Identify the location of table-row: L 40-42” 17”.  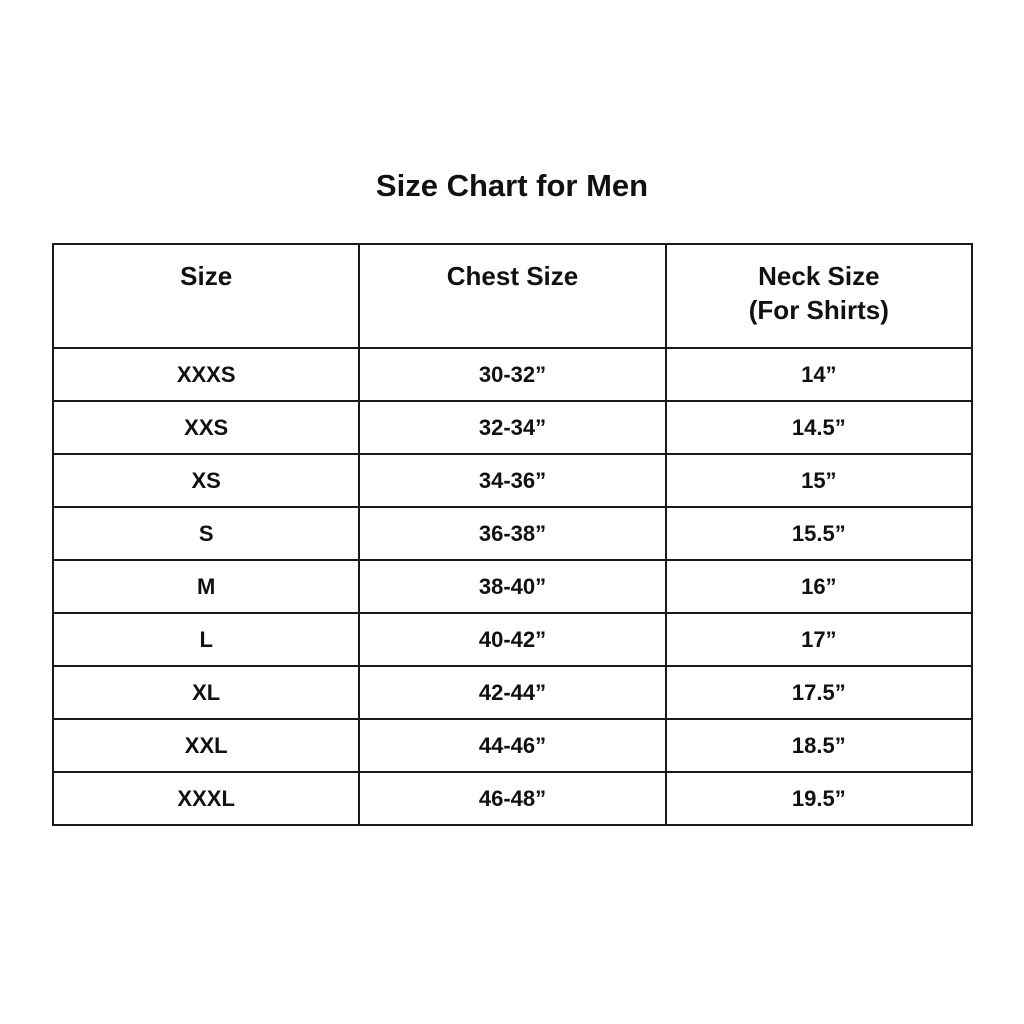
(512, 639).